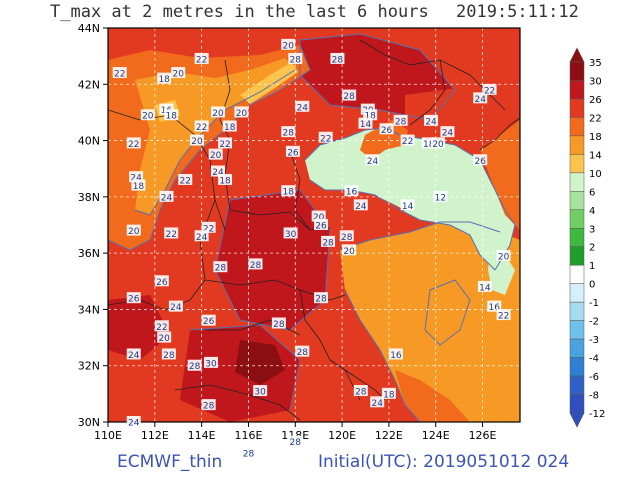  I want to click on contour-mountain-inner, so click(215, 142).